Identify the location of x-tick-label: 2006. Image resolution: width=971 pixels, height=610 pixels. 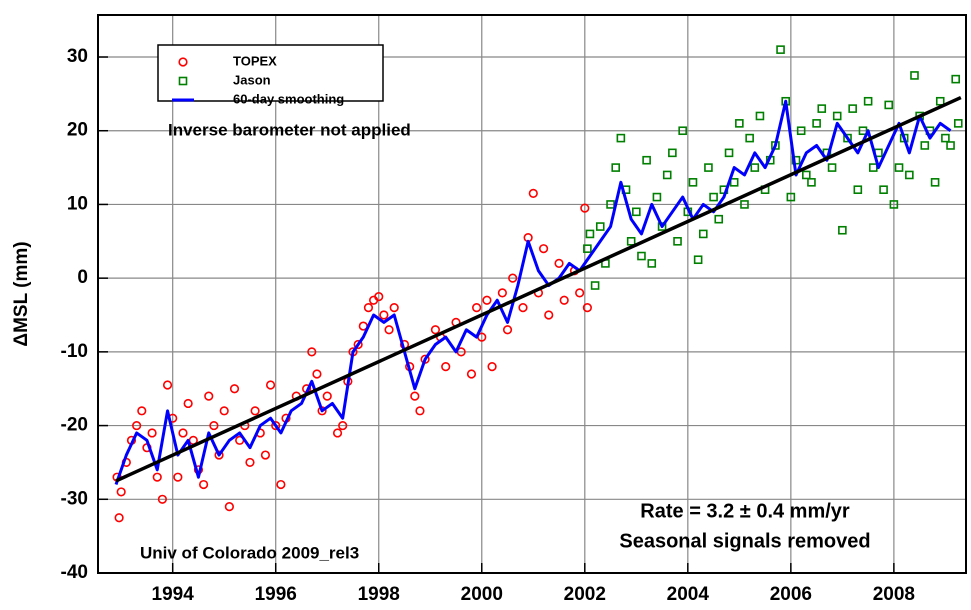
(791, 594).